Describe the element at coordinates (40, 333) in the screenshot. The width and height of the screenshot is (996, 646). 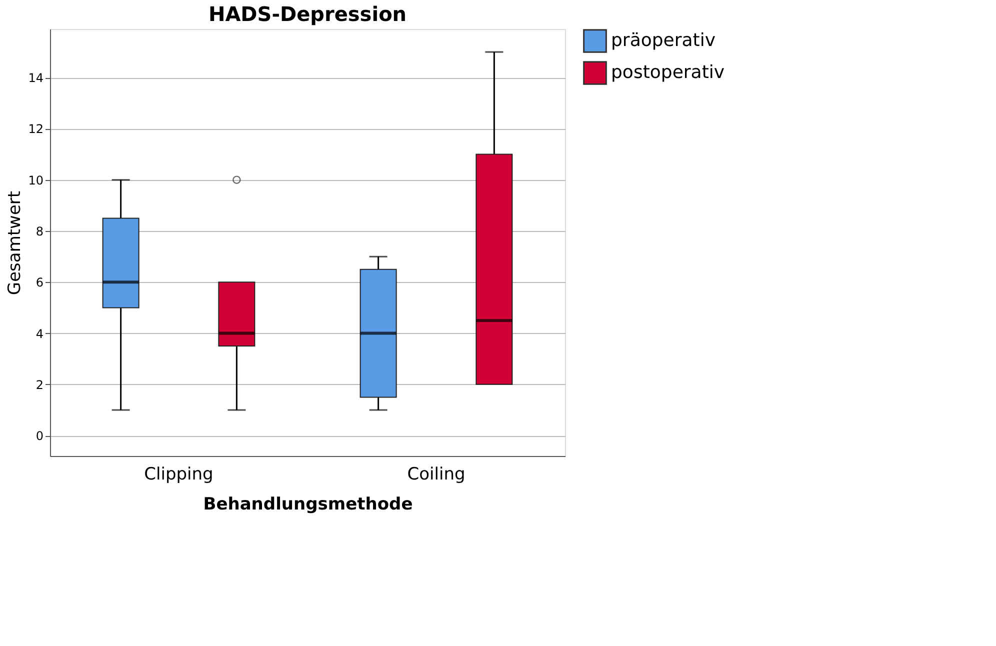
I see `y-tick-label: 4` at that location.